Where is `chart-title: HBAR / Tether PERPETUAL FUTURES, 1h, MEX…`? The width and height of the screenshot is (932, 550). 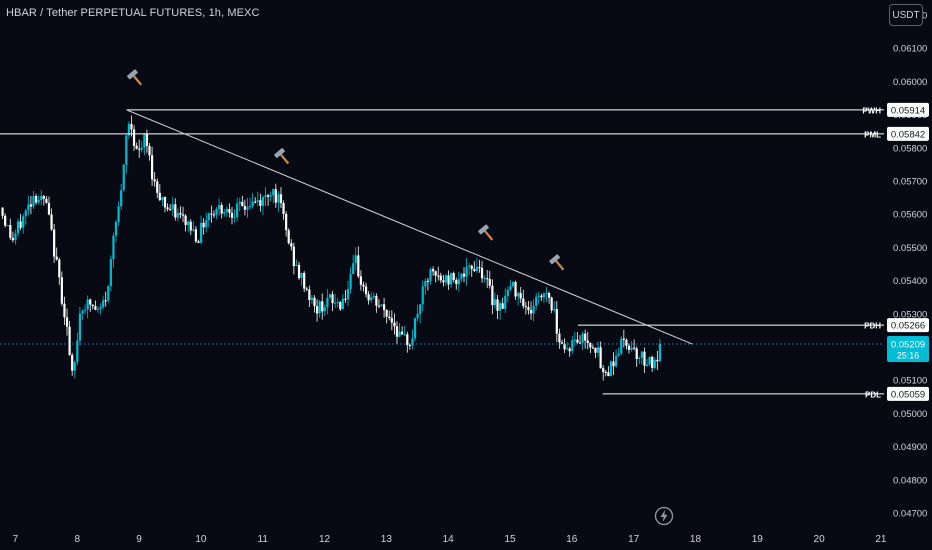
chart-title: HBAR / Tether PERPETUAL FUTURES, 1h, MEX… is located at coordinates (133, 13).